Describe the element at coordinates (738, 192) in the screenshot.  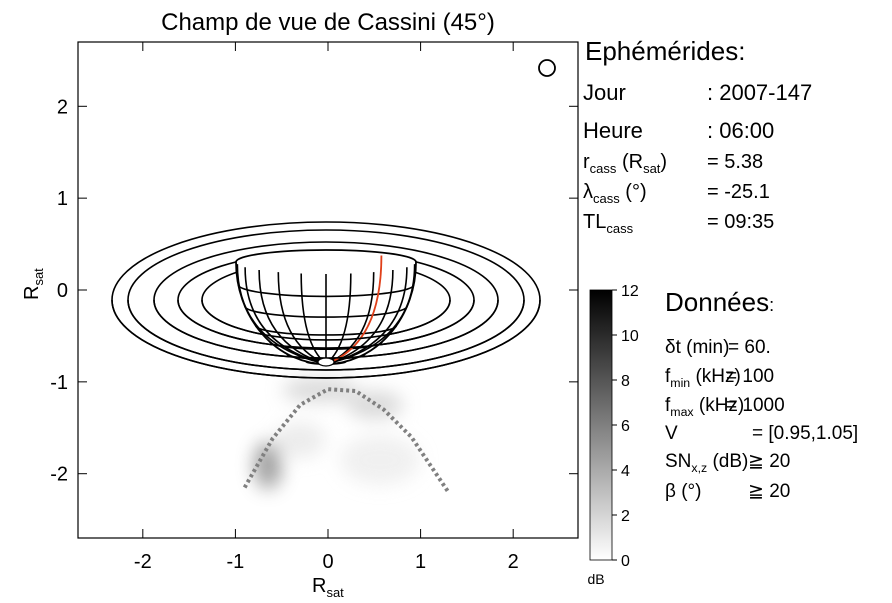
I see `row-value: = -25.1` at that location.